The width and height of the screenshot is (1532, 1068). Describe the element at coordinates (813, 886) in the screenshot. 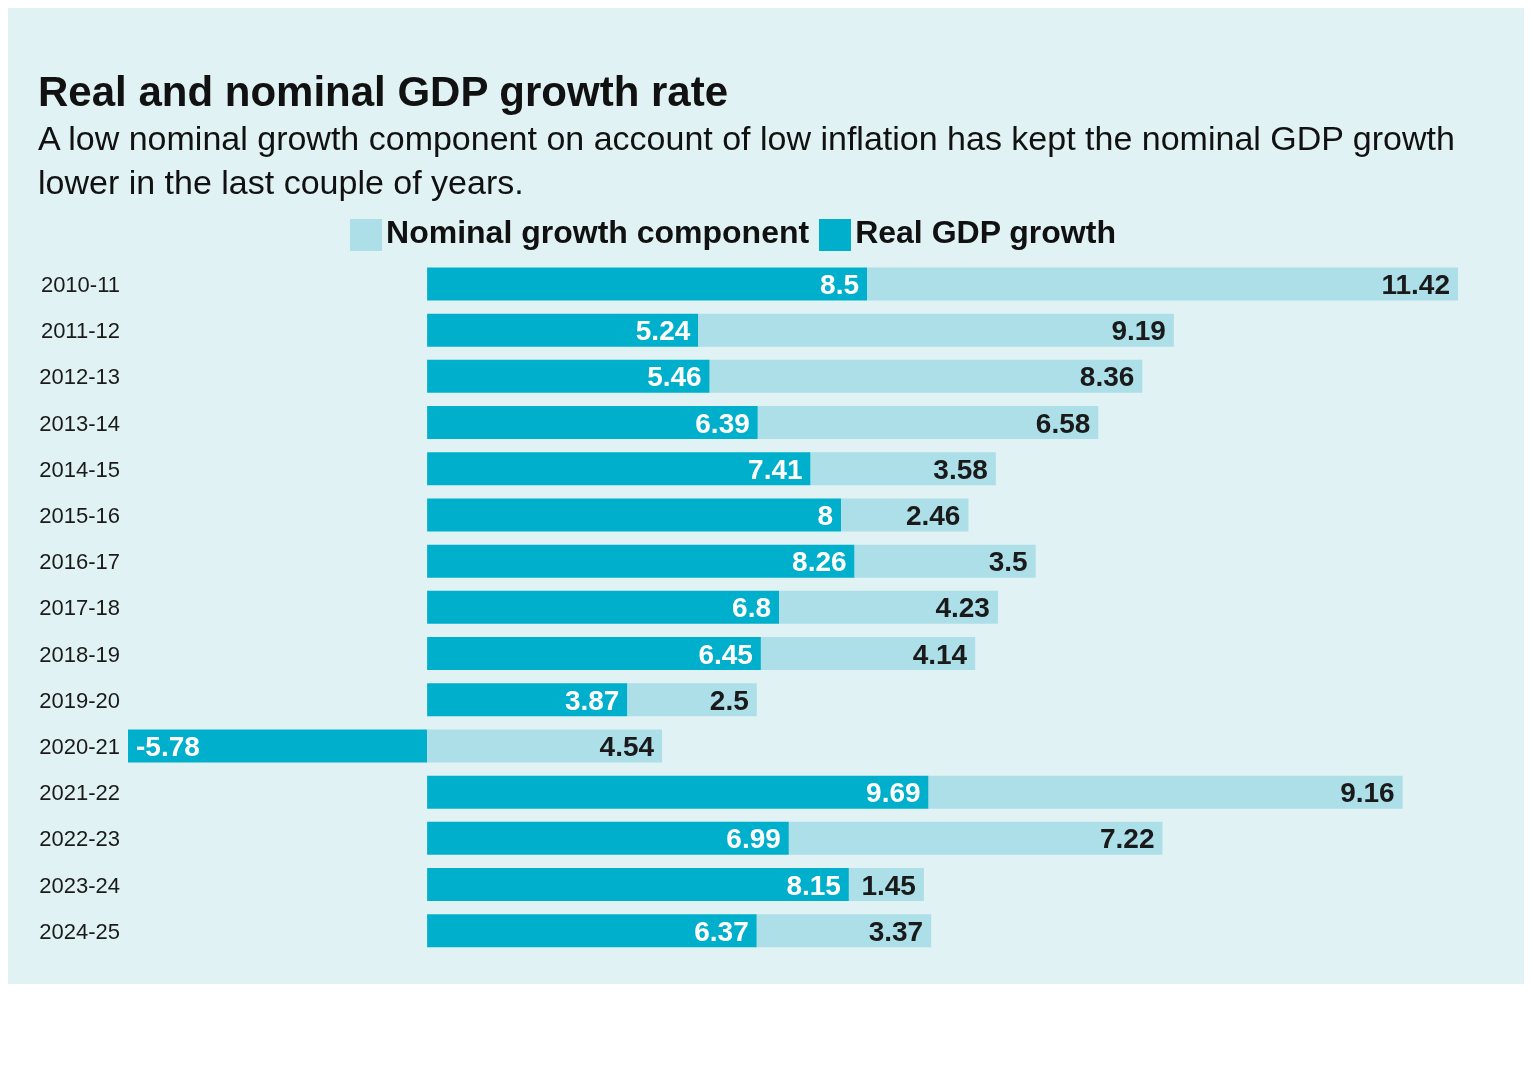

I see `data-label: 8.15` at that location.